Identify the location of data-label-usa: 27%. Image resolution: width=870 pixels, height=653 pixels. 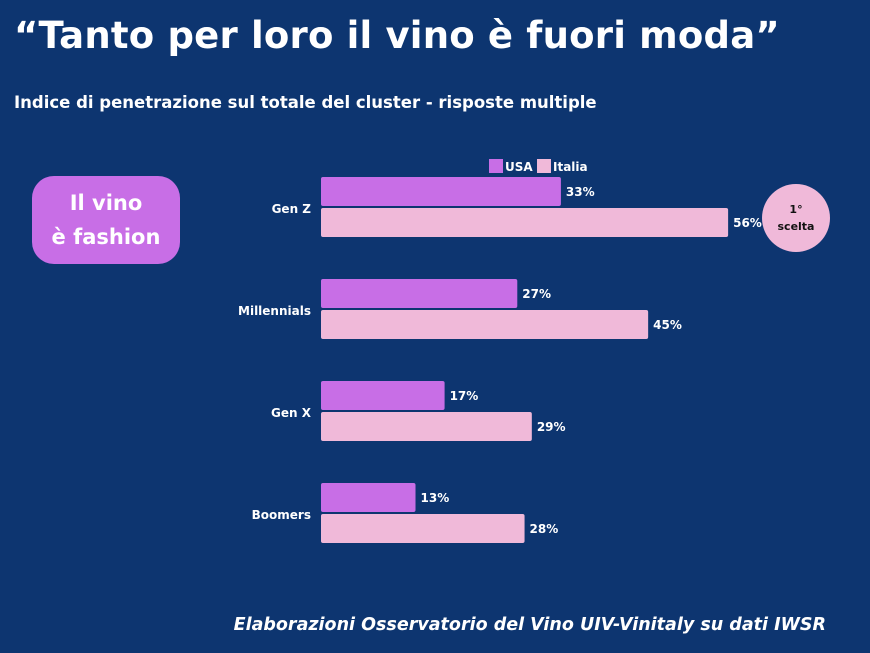
(536, 294).